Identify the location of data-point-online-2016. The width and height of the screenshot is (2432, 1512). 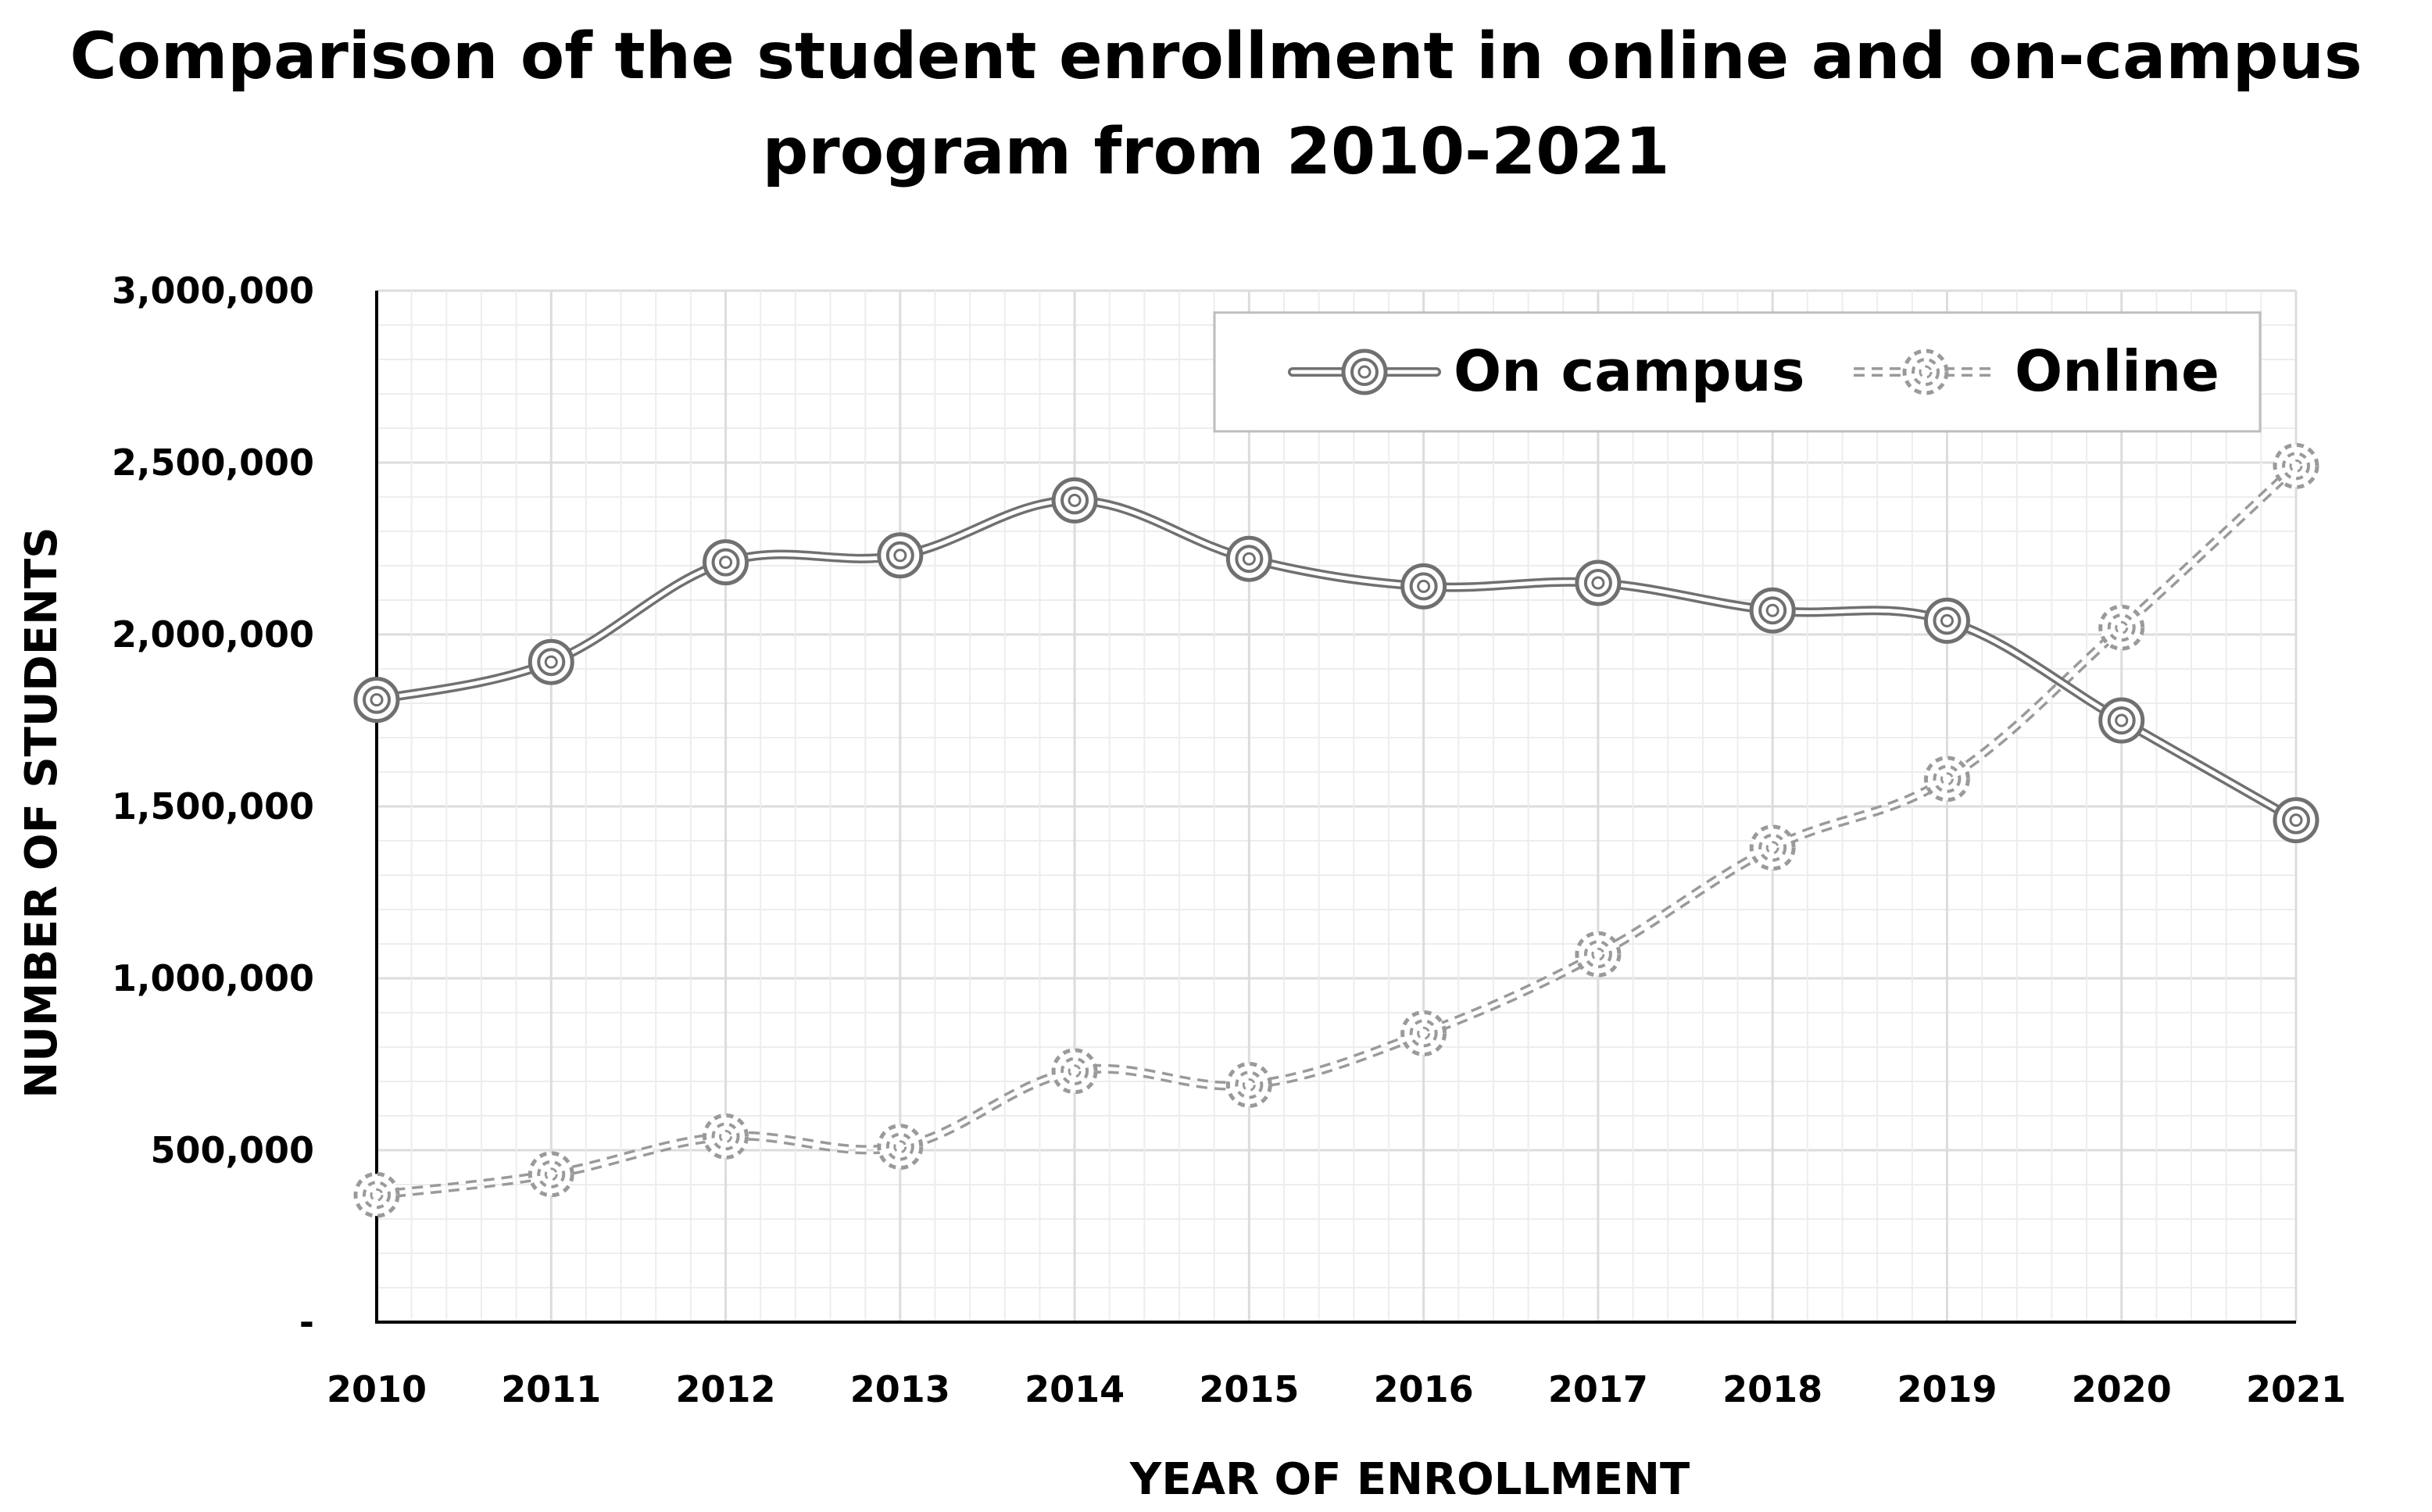
(1423, 1033).